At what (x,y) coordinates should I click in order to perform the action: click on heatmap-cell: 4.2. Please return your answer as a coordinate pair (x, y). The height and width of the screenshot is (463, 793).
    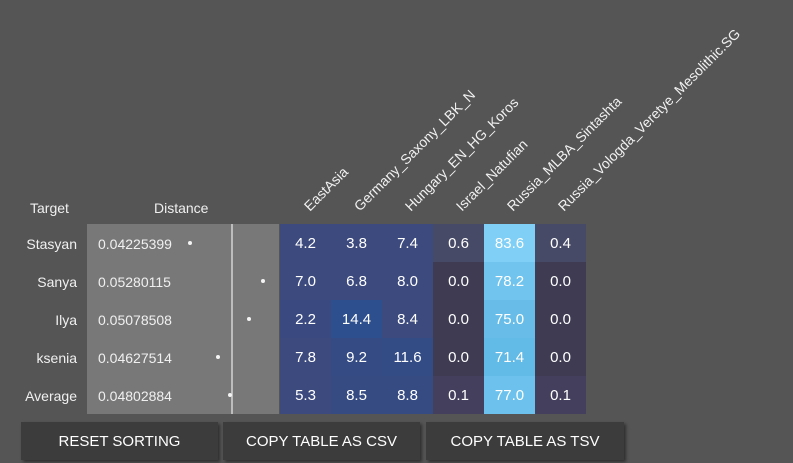
    Looking at the image, I should click on (305, 243).